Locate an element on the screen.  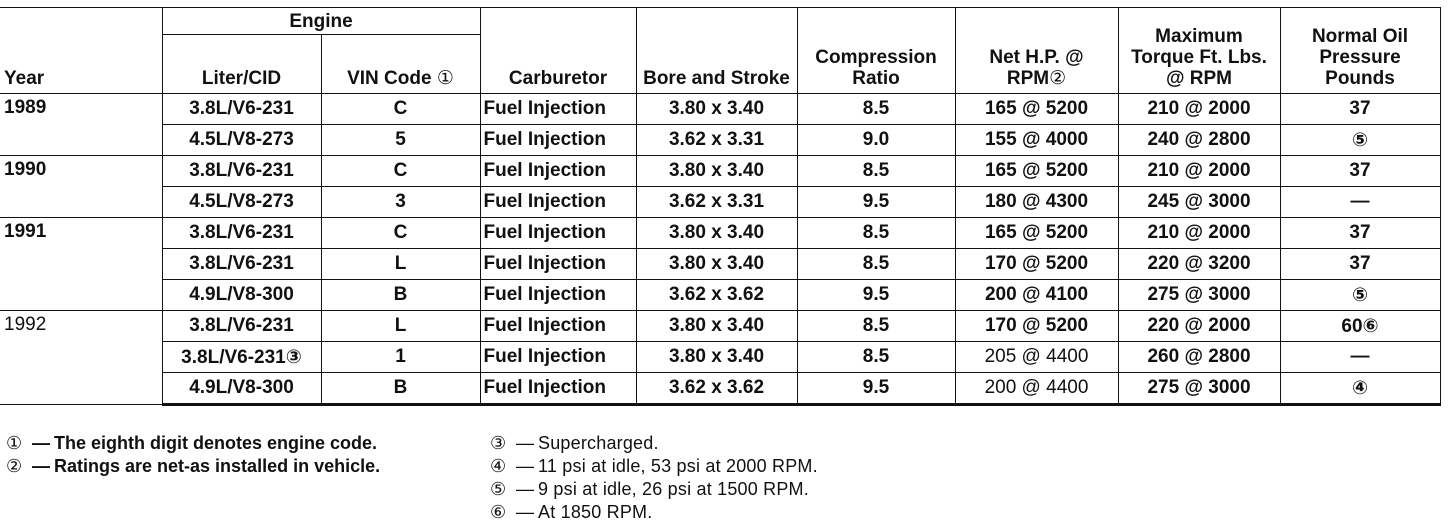
header-vin-code-mark: ① is located at coordinates (445, 78).